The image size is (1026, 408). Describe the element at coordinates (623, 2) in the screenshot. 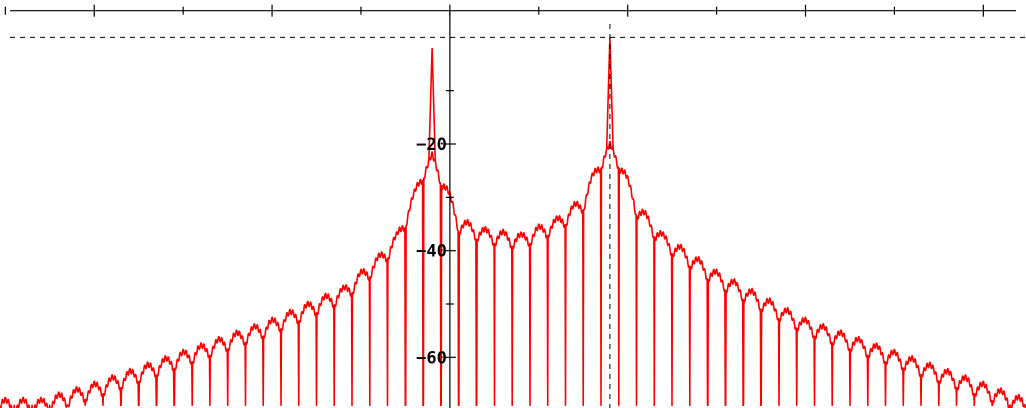

I see `x-tick-label: 10` at that location.